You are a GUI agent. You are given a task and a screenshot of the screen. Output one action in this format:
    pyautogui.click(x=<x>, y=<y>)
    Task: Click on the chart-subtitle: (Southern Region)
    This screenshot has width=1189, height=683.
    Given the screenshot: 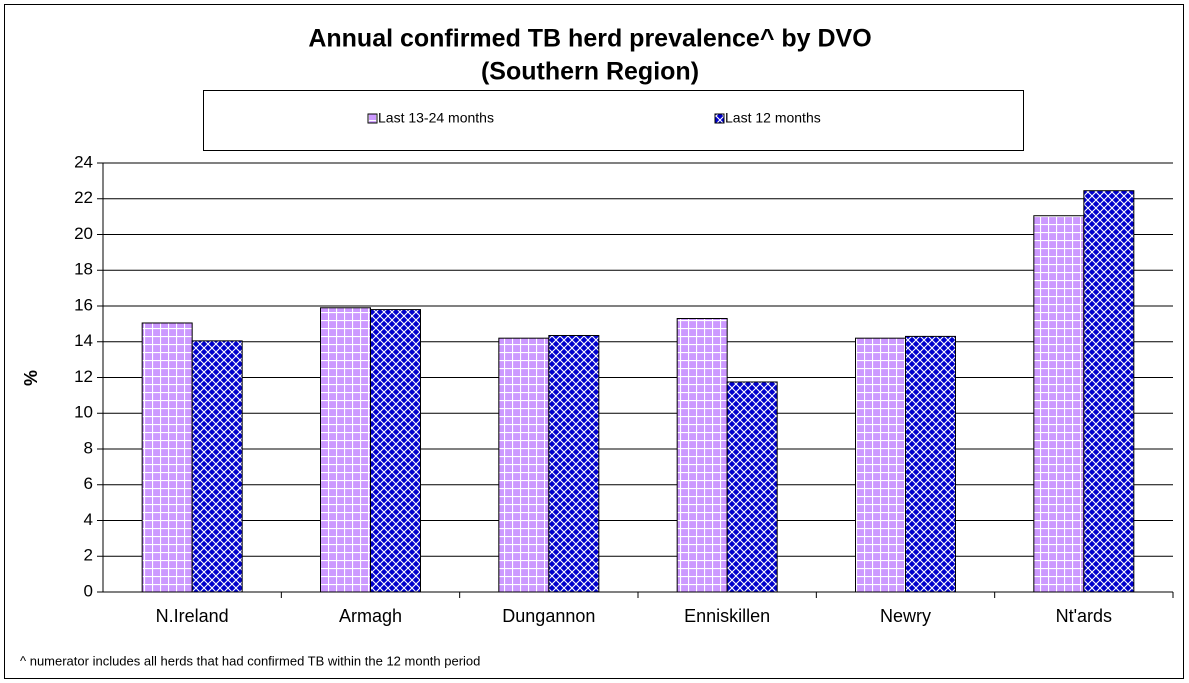 What is the action you would take?
    pyautogui.click(x=590, y=72)
    